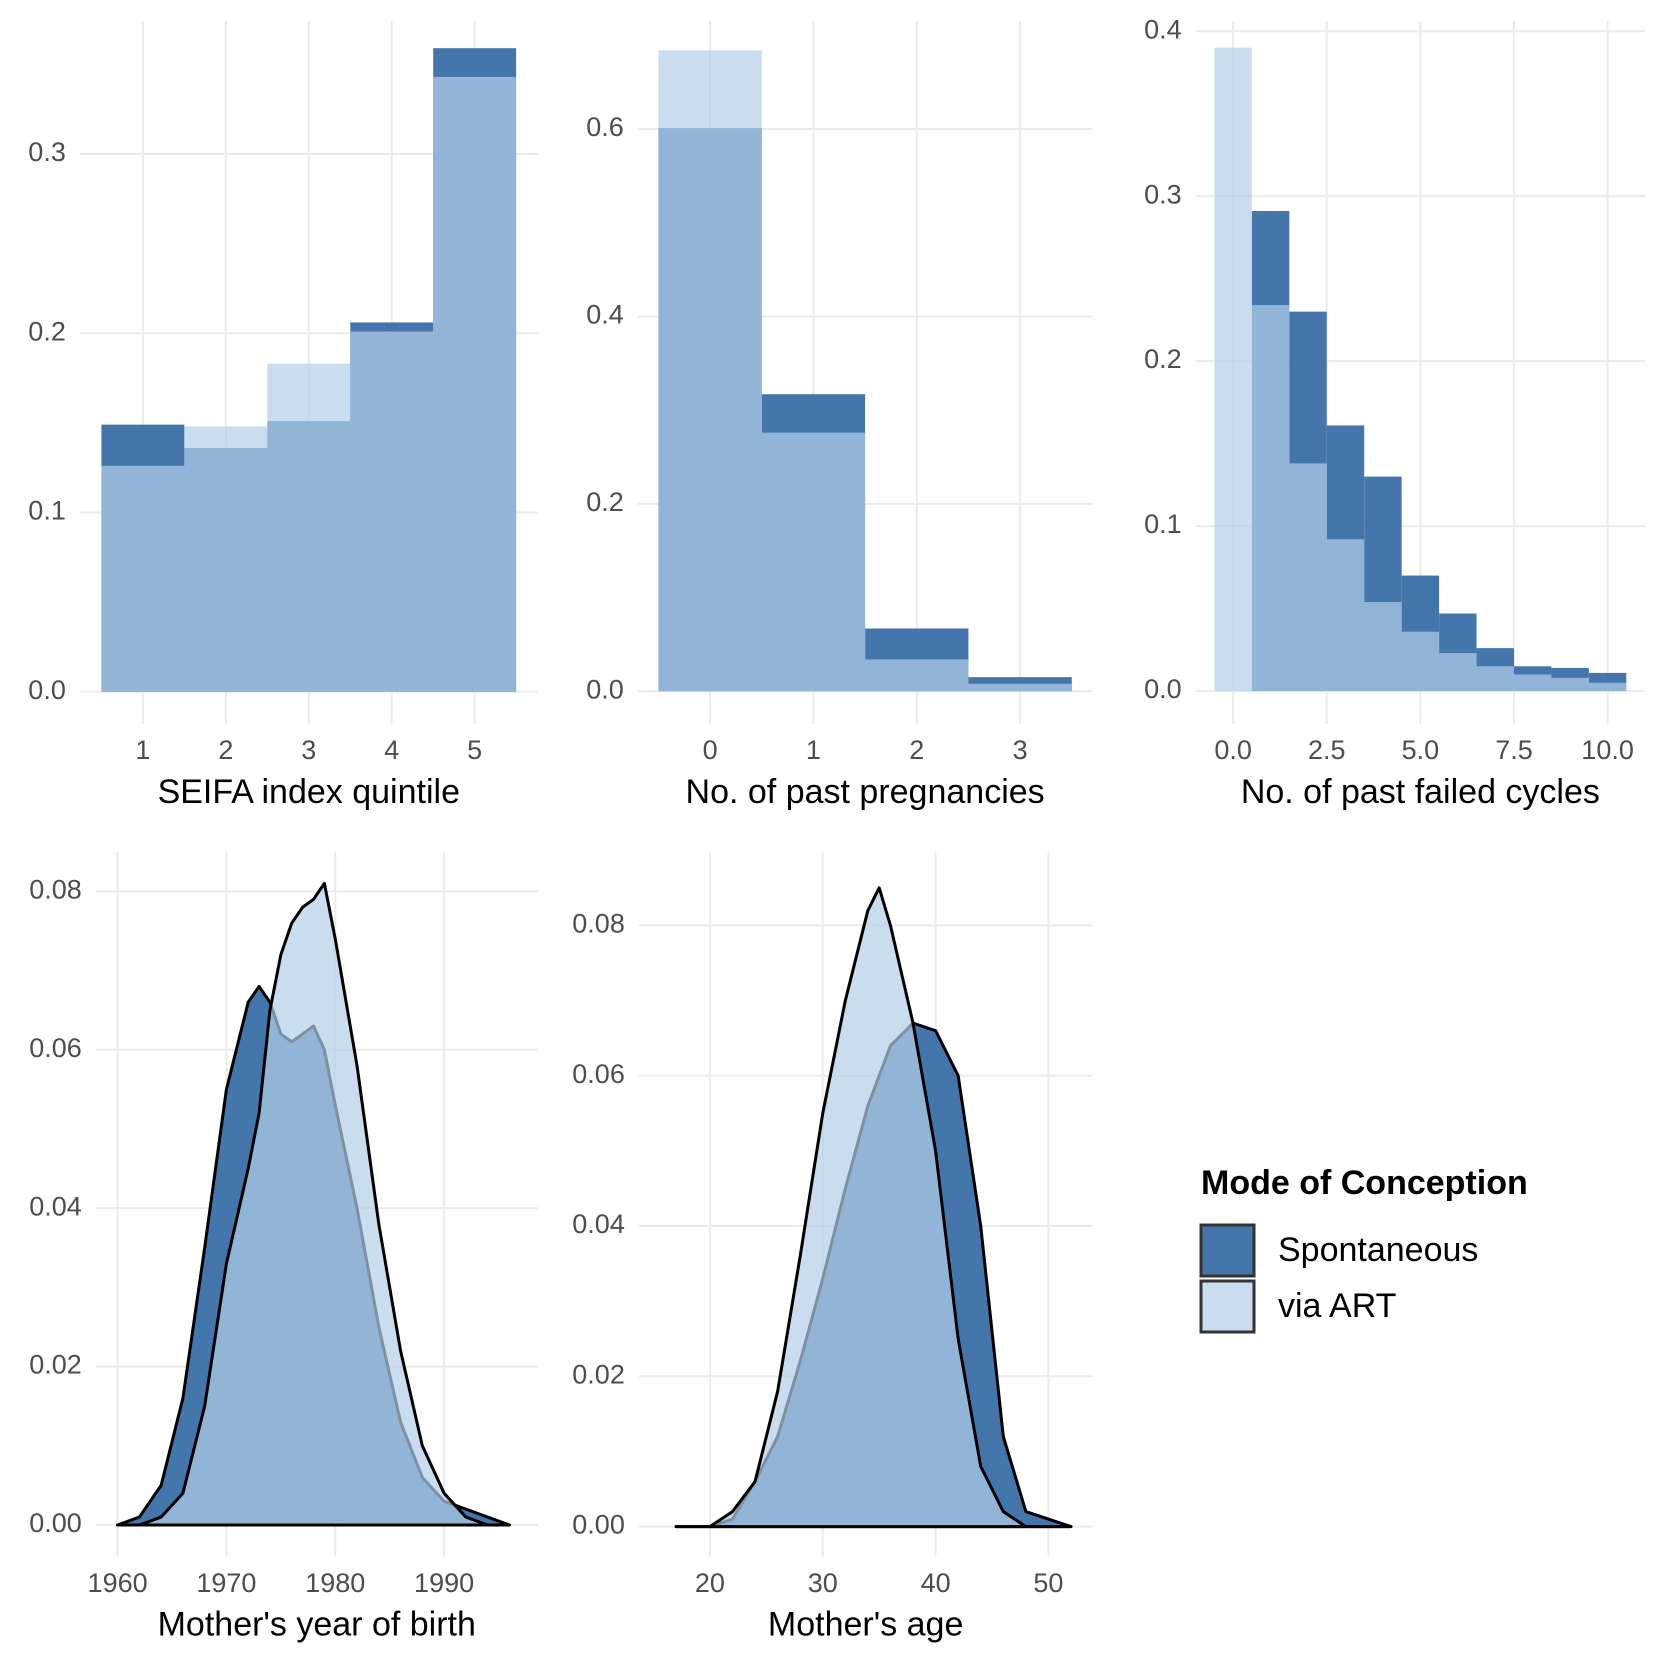 This screenshot has height=1661, width=1661. What do you see at coordinates (1233, 750) in the screenshot?
I see `x-tick-label: 0.0` at bounding box center [1233, 750].